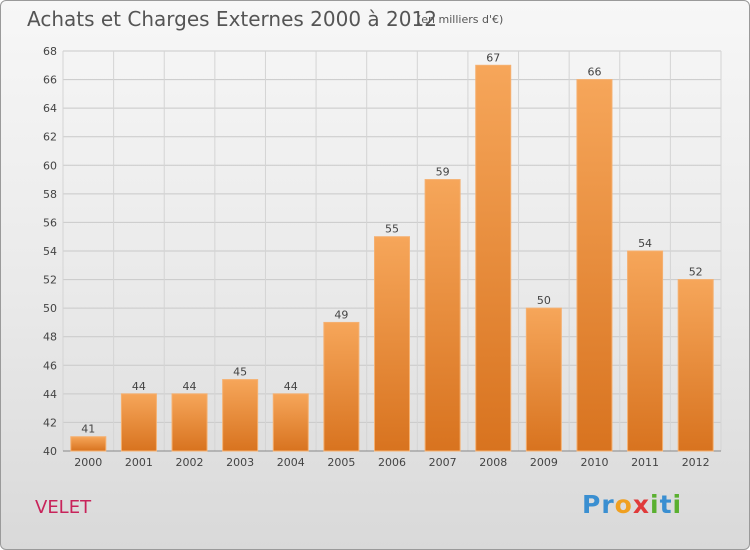  Describe the element at coordinates (50, 137) in the screenshot. I see `y-tick-label: 62` at that location.